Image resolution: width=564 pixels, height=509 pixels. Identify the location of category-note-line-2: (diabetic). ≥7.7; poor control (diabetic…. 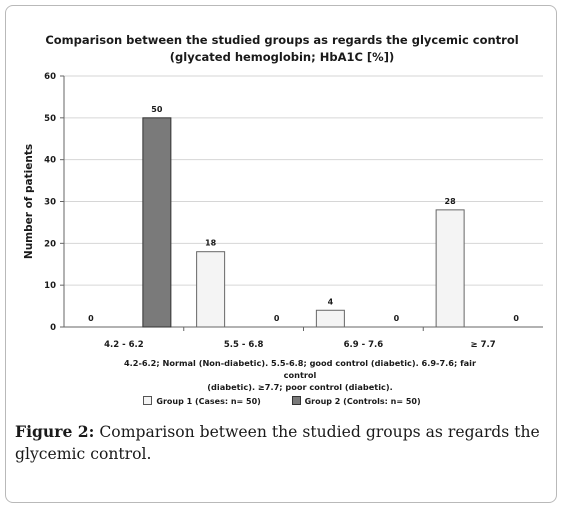
(300, 387).